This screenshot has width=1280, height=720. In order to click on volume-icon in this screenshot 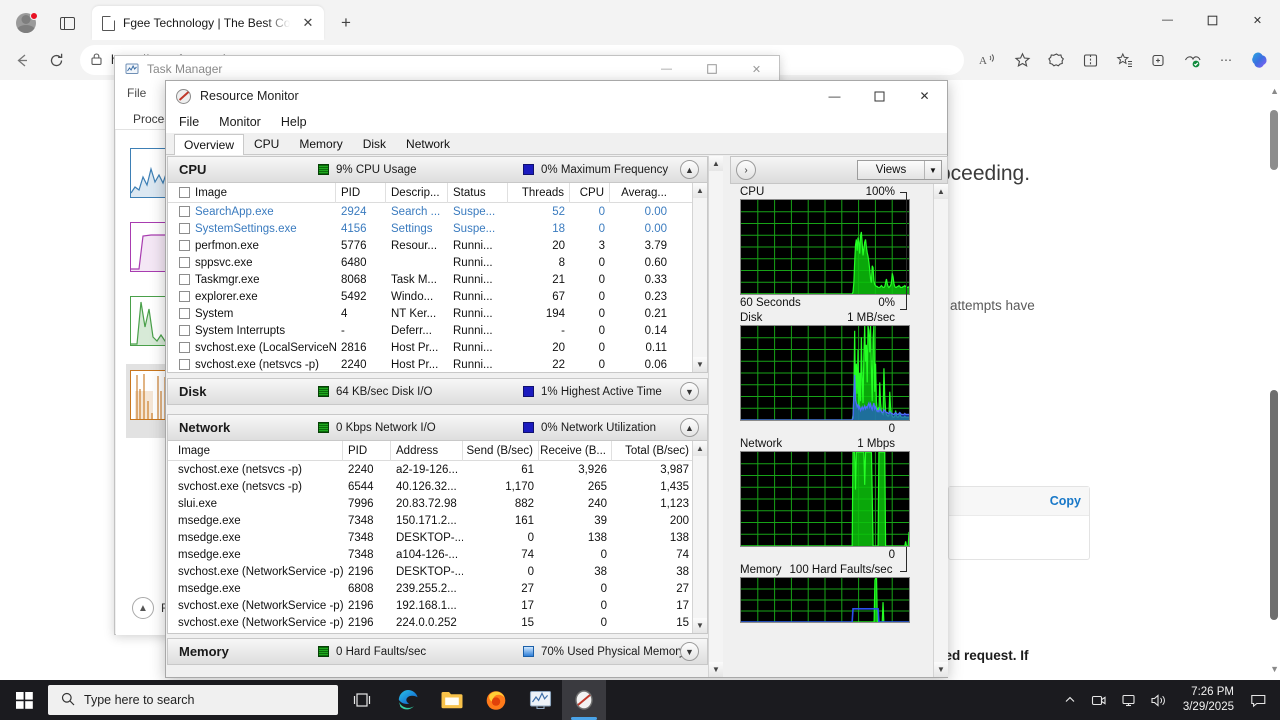, I will do `click(1159, 700)`.